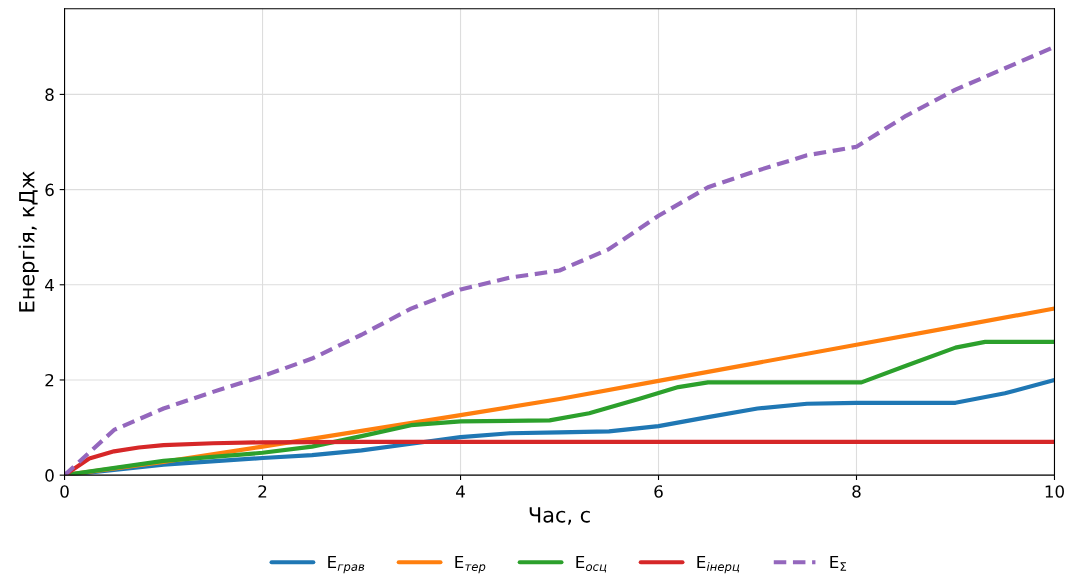  What do you see at coordinates (49, 475) in the screenshot?
I see `y-tick-label: 0` at bounding box center [49, 475].